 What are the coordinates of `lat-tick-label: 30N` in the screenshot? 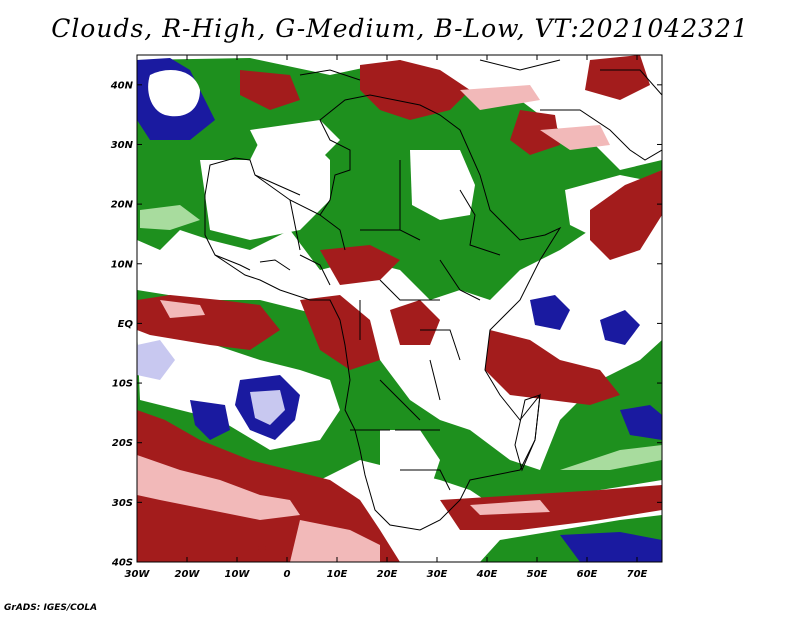 It's located at (122, 145).